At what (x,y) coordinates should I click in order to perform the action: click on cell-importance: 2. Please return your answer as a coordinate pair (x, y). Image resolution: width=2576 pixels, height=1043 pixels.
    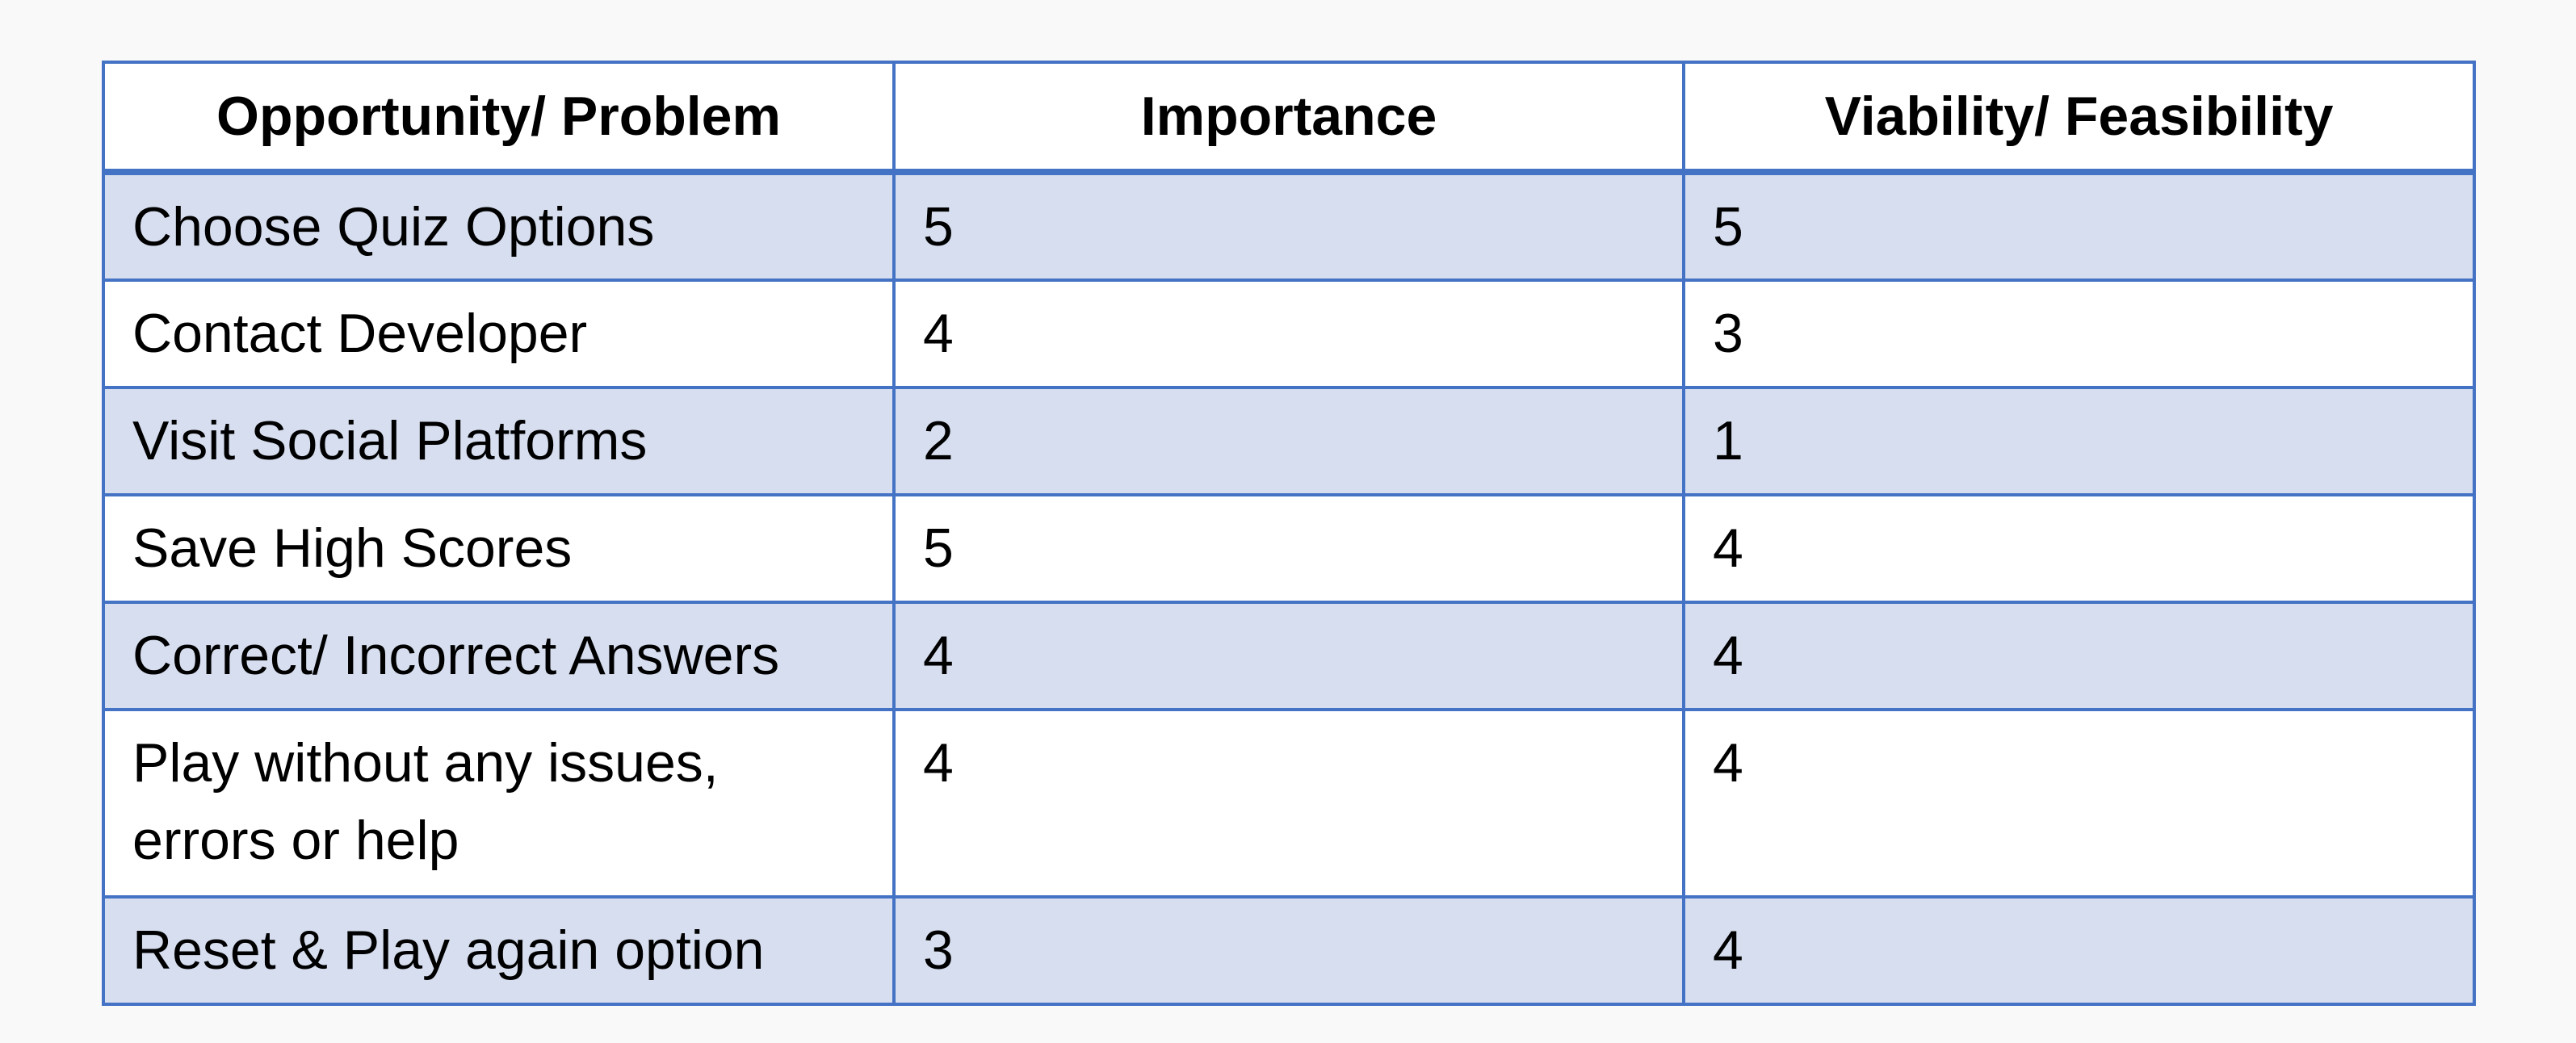
    Looking at the image, I should click on (1288, 441).